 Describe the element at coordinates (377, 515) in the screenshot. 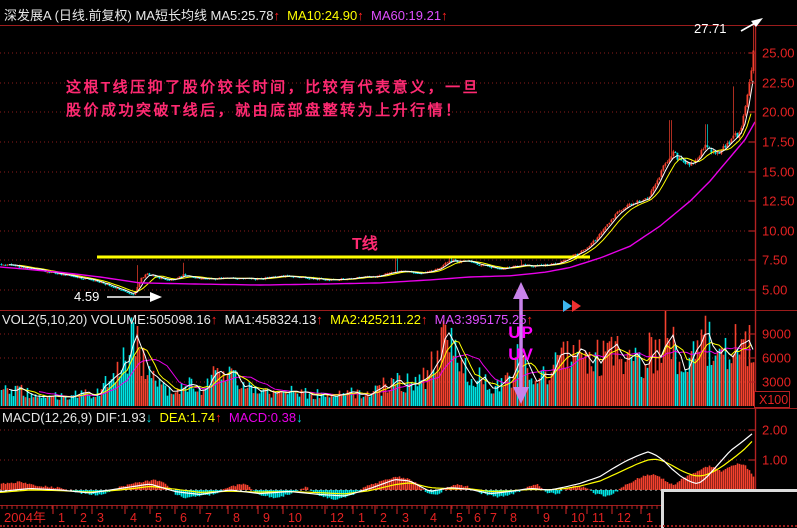

I see `time-axis: 2004年 1 2 3 4 5 6 7 8 9 10 12 1 2 3 4 5 6 7 8 9 10 11 12 1` at that location.